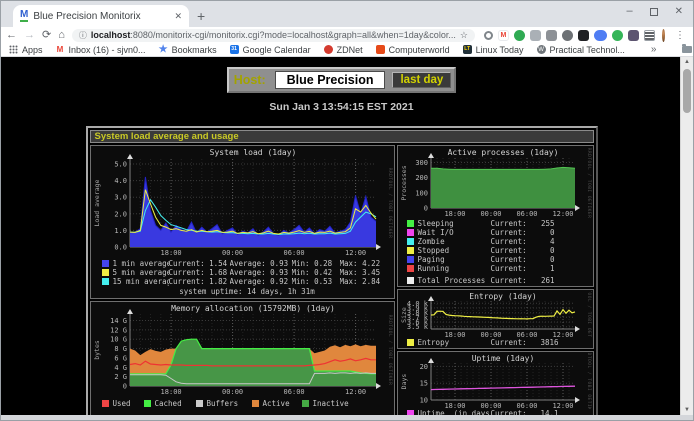  What do you see at coordinates (32, 49) in the screenshot?
I see `bookmark-label: Apps` at bounding box center [32, 49].